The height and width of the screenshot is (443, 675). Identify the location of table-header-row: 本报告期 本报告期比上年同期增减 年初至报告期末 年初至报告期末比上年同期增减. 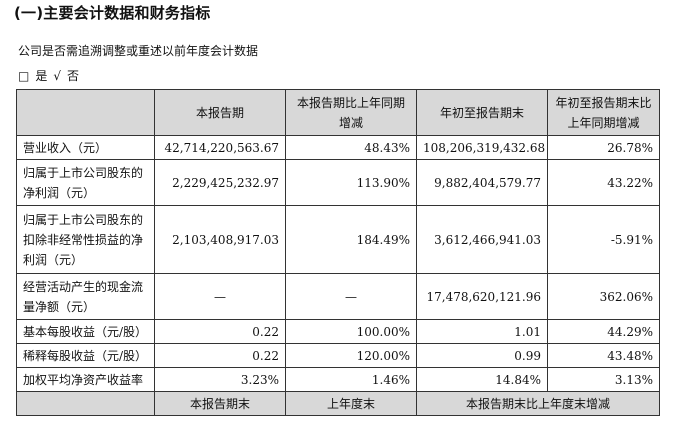
(338, 112).